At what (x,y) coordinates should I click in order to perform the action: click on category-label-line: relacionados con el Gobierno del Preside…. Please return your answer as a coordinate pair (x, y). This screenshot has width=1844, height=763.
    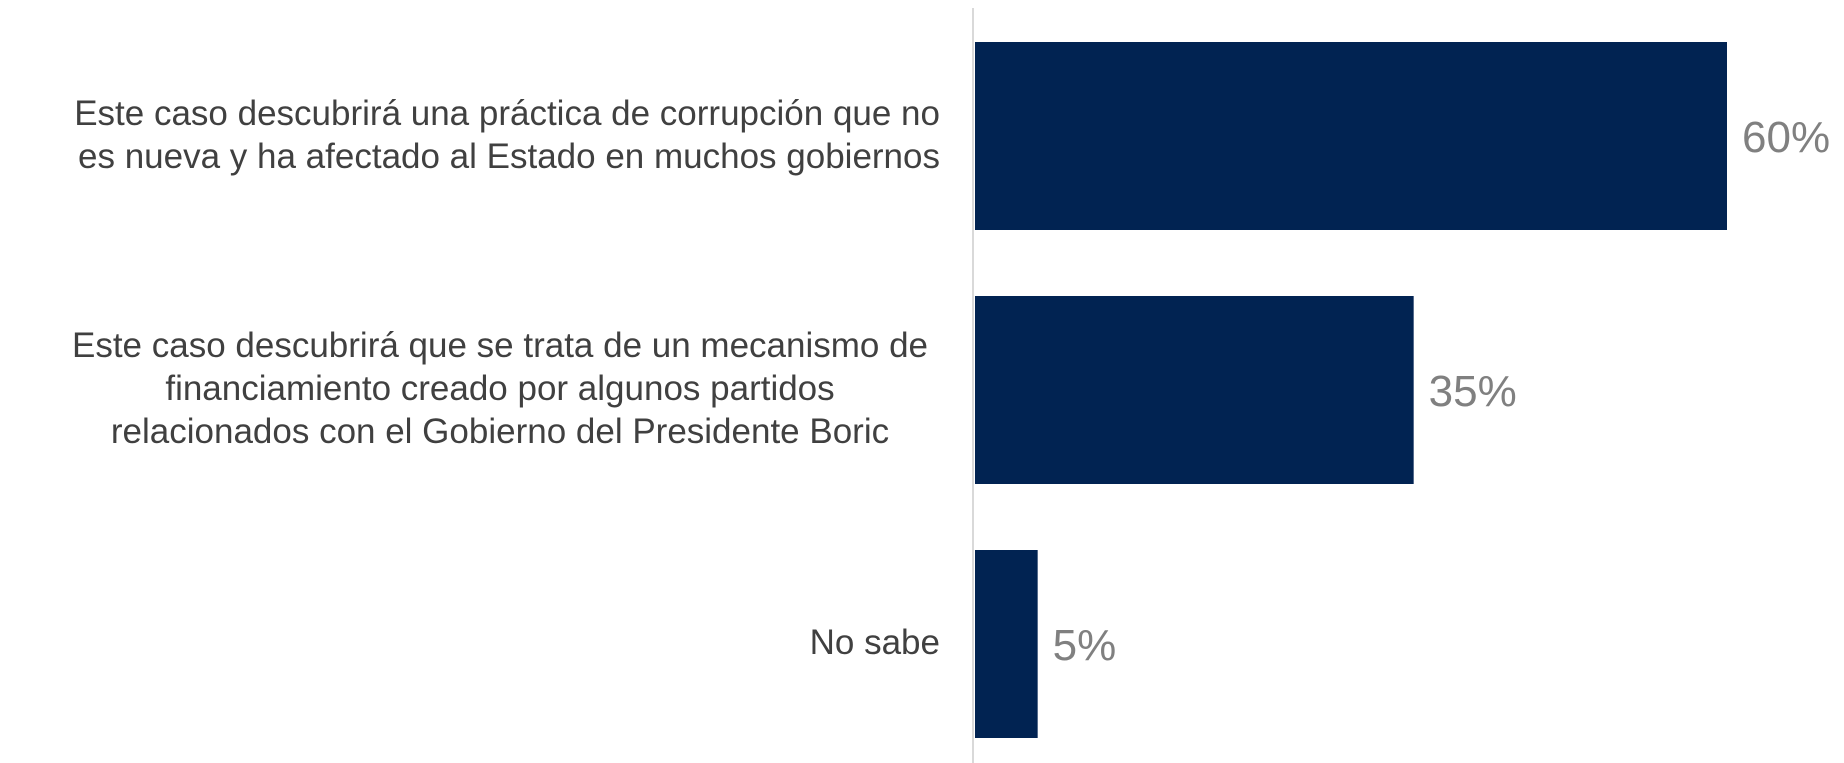
    Looking at the image, I should click on (500, 431).